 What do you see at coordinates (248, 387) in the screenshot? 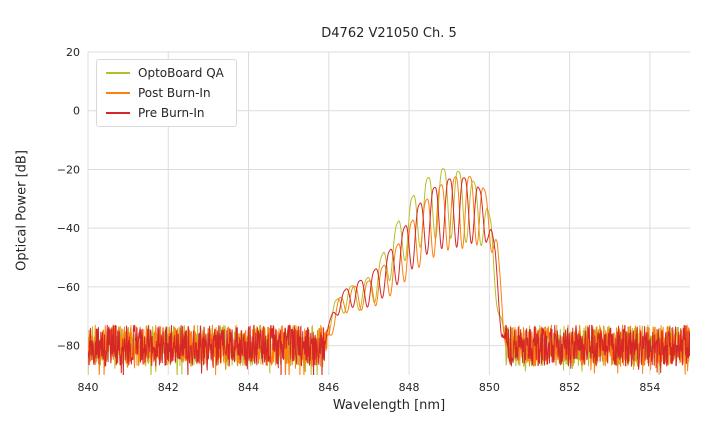
I see `x-tick-label: 844` at bounding box center [248, 387].